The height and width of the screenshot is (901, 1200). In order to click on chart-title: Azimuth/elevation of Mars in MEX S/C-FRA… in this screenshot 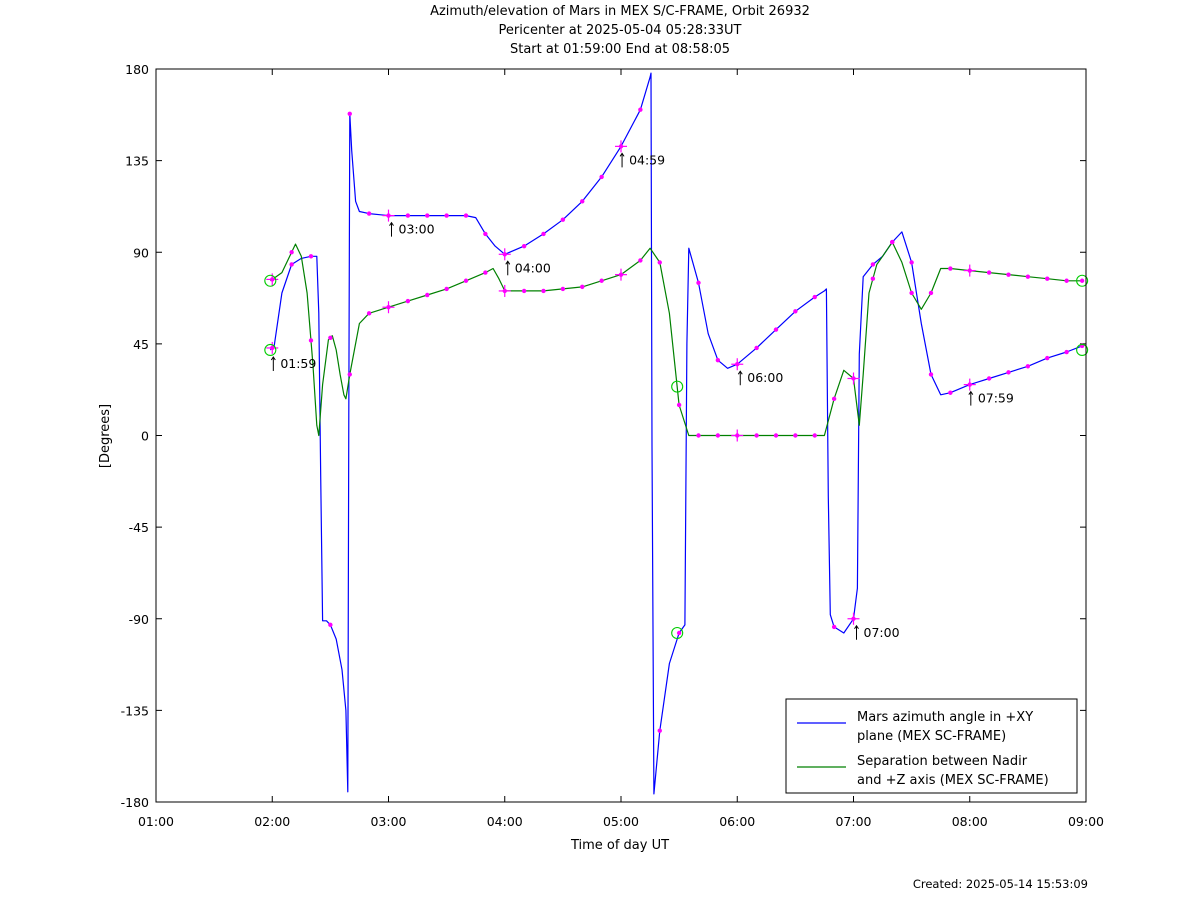, I will do `click(620, 11)`.